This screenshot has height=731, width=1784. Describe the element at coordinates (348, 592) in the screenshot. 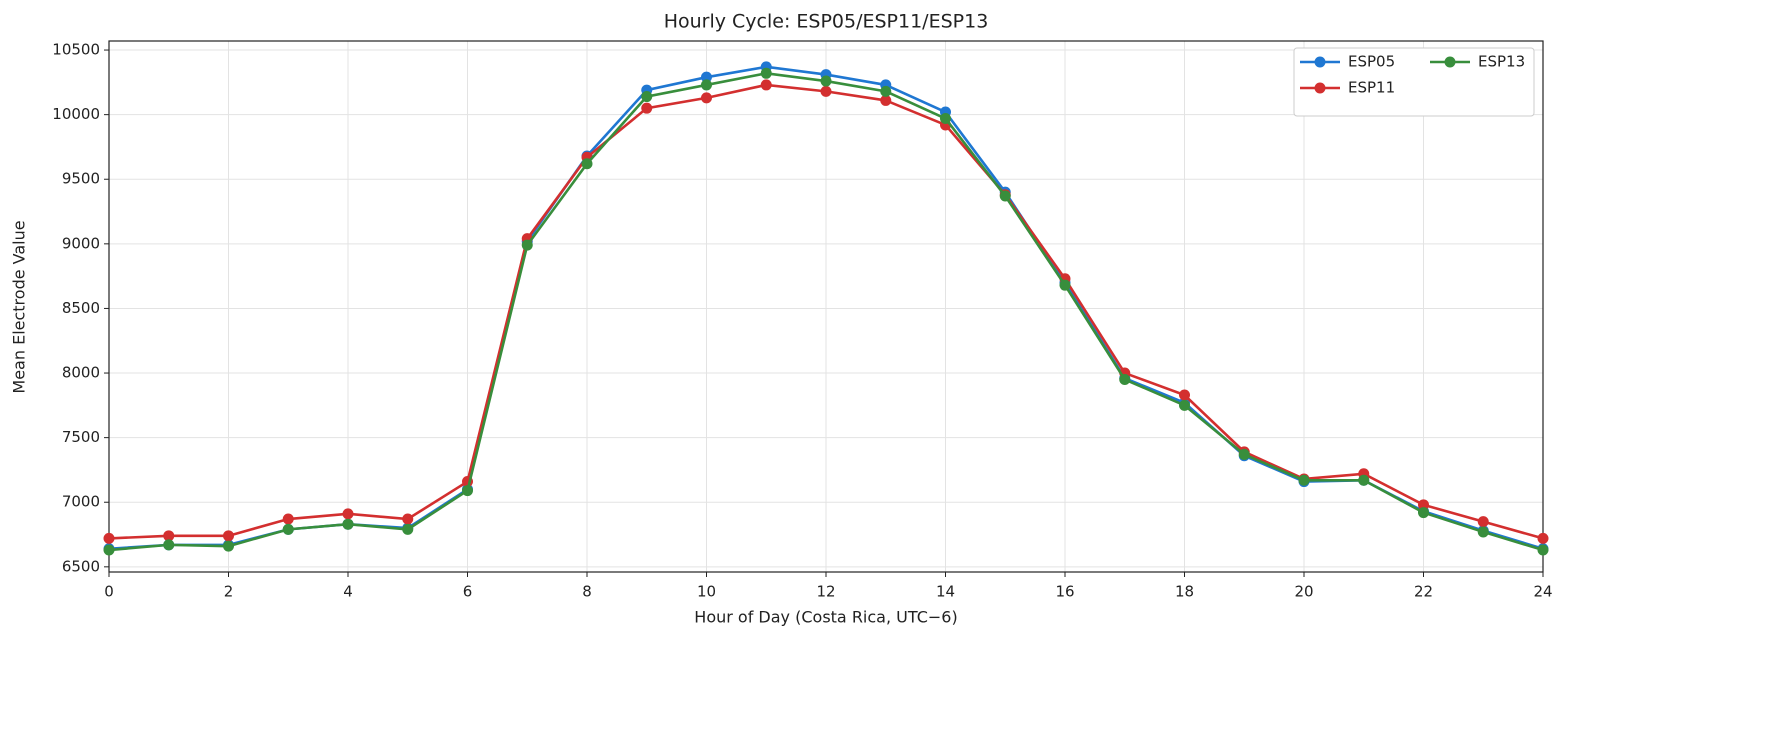

I see `x-tick-label: 4` at that location.